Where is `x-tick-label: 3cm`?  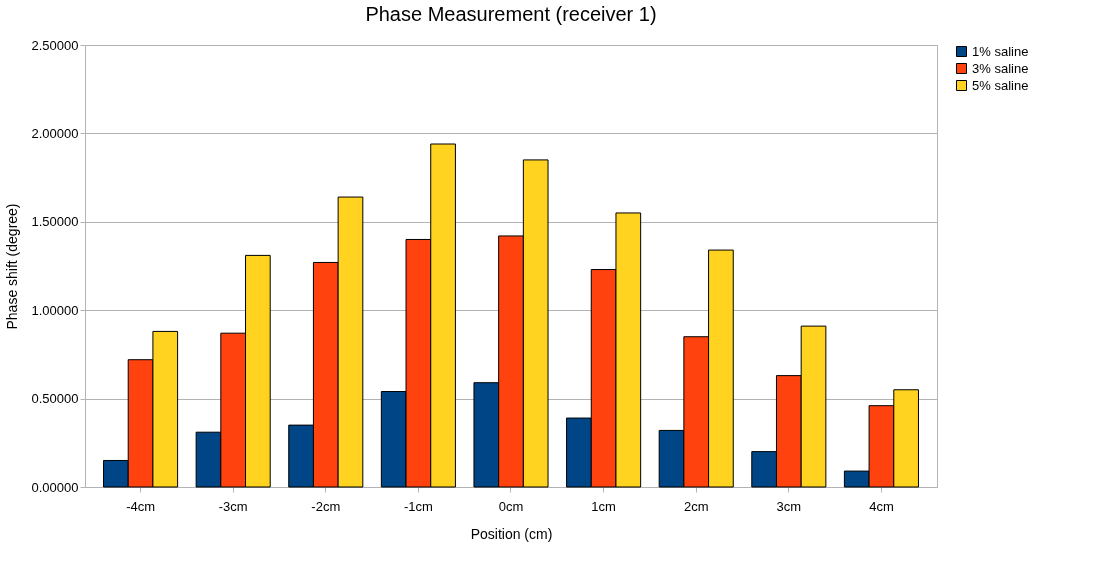
x-tick-label: 3cm is located at coordinates (789, 506).